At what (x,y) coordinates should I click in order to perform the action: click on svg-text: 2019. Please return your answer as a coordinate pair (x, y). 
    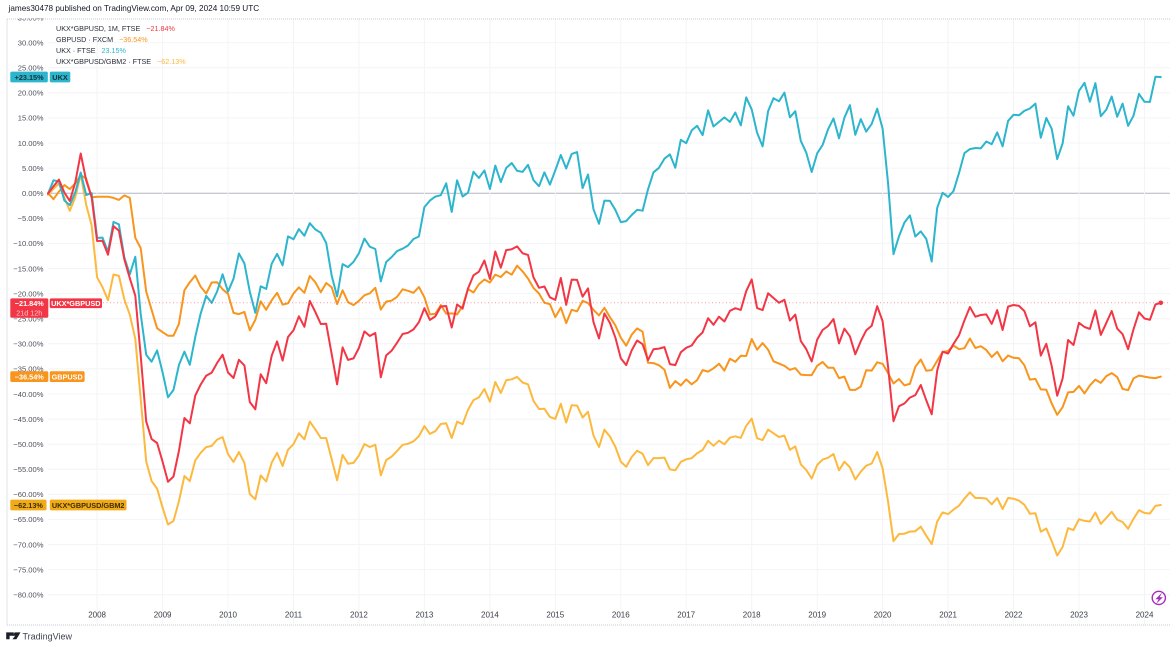
    Looking at the image, I should click on (817, 615).